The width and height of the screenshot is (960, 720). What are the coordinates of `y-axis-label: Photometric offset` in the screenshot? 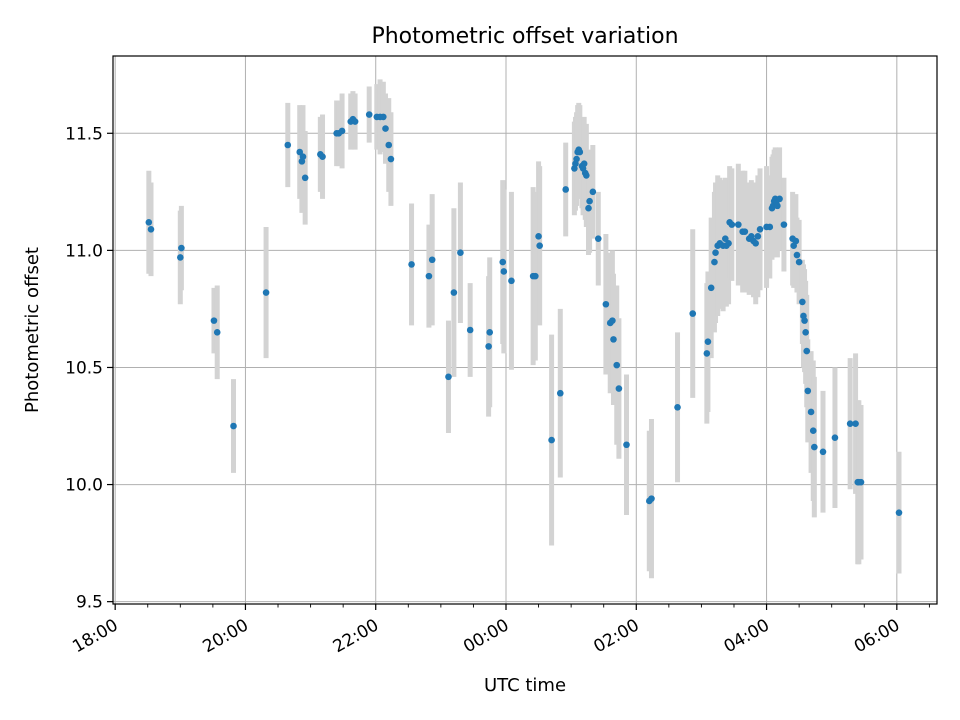 It's located at (32, 330).